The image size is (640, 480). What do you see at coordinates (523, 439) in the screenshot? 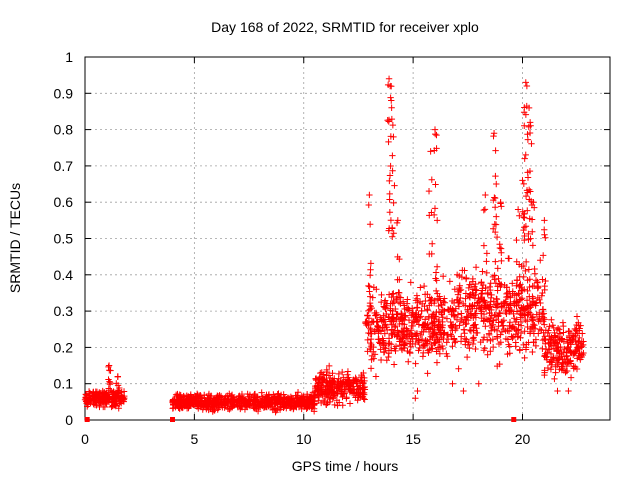
I see `x-tick-label: 20` at bounding box center [523, 439].